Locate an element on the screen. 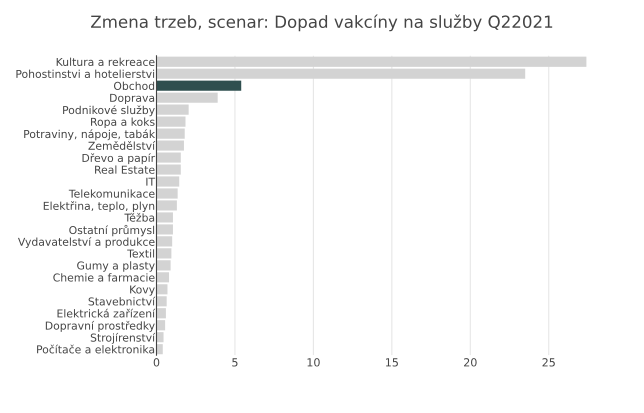  x-tick-label: 25 is located at coordinates (548, 362).